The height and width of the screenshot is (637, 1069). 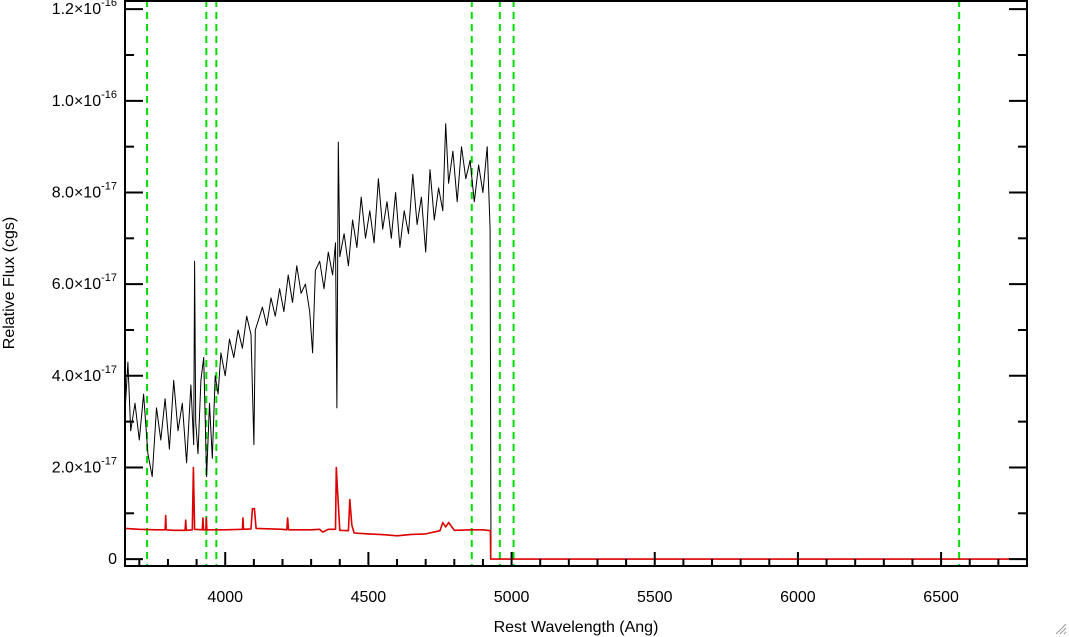 What do you see at coordinates (1061, 629) in the screenshot?
I see `resize-grip-icon` at bounding box center [1061, 629].